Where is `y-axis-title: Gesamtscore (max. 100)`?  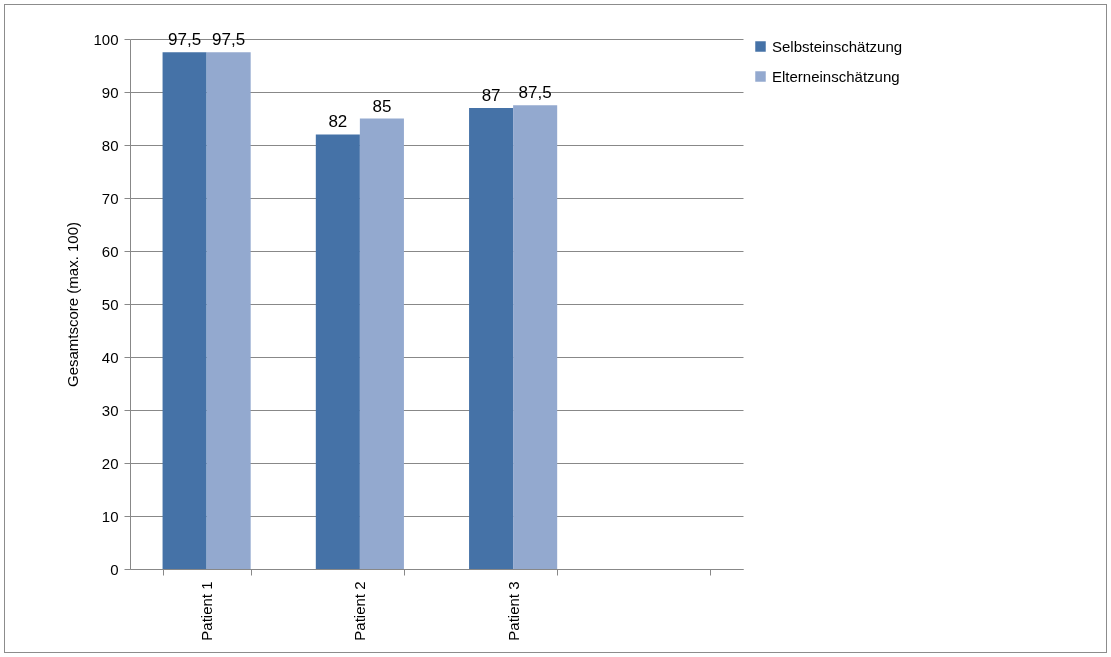
y-axis-title: Gesamtscore (max. 100) is located at coordinates (73, 304).